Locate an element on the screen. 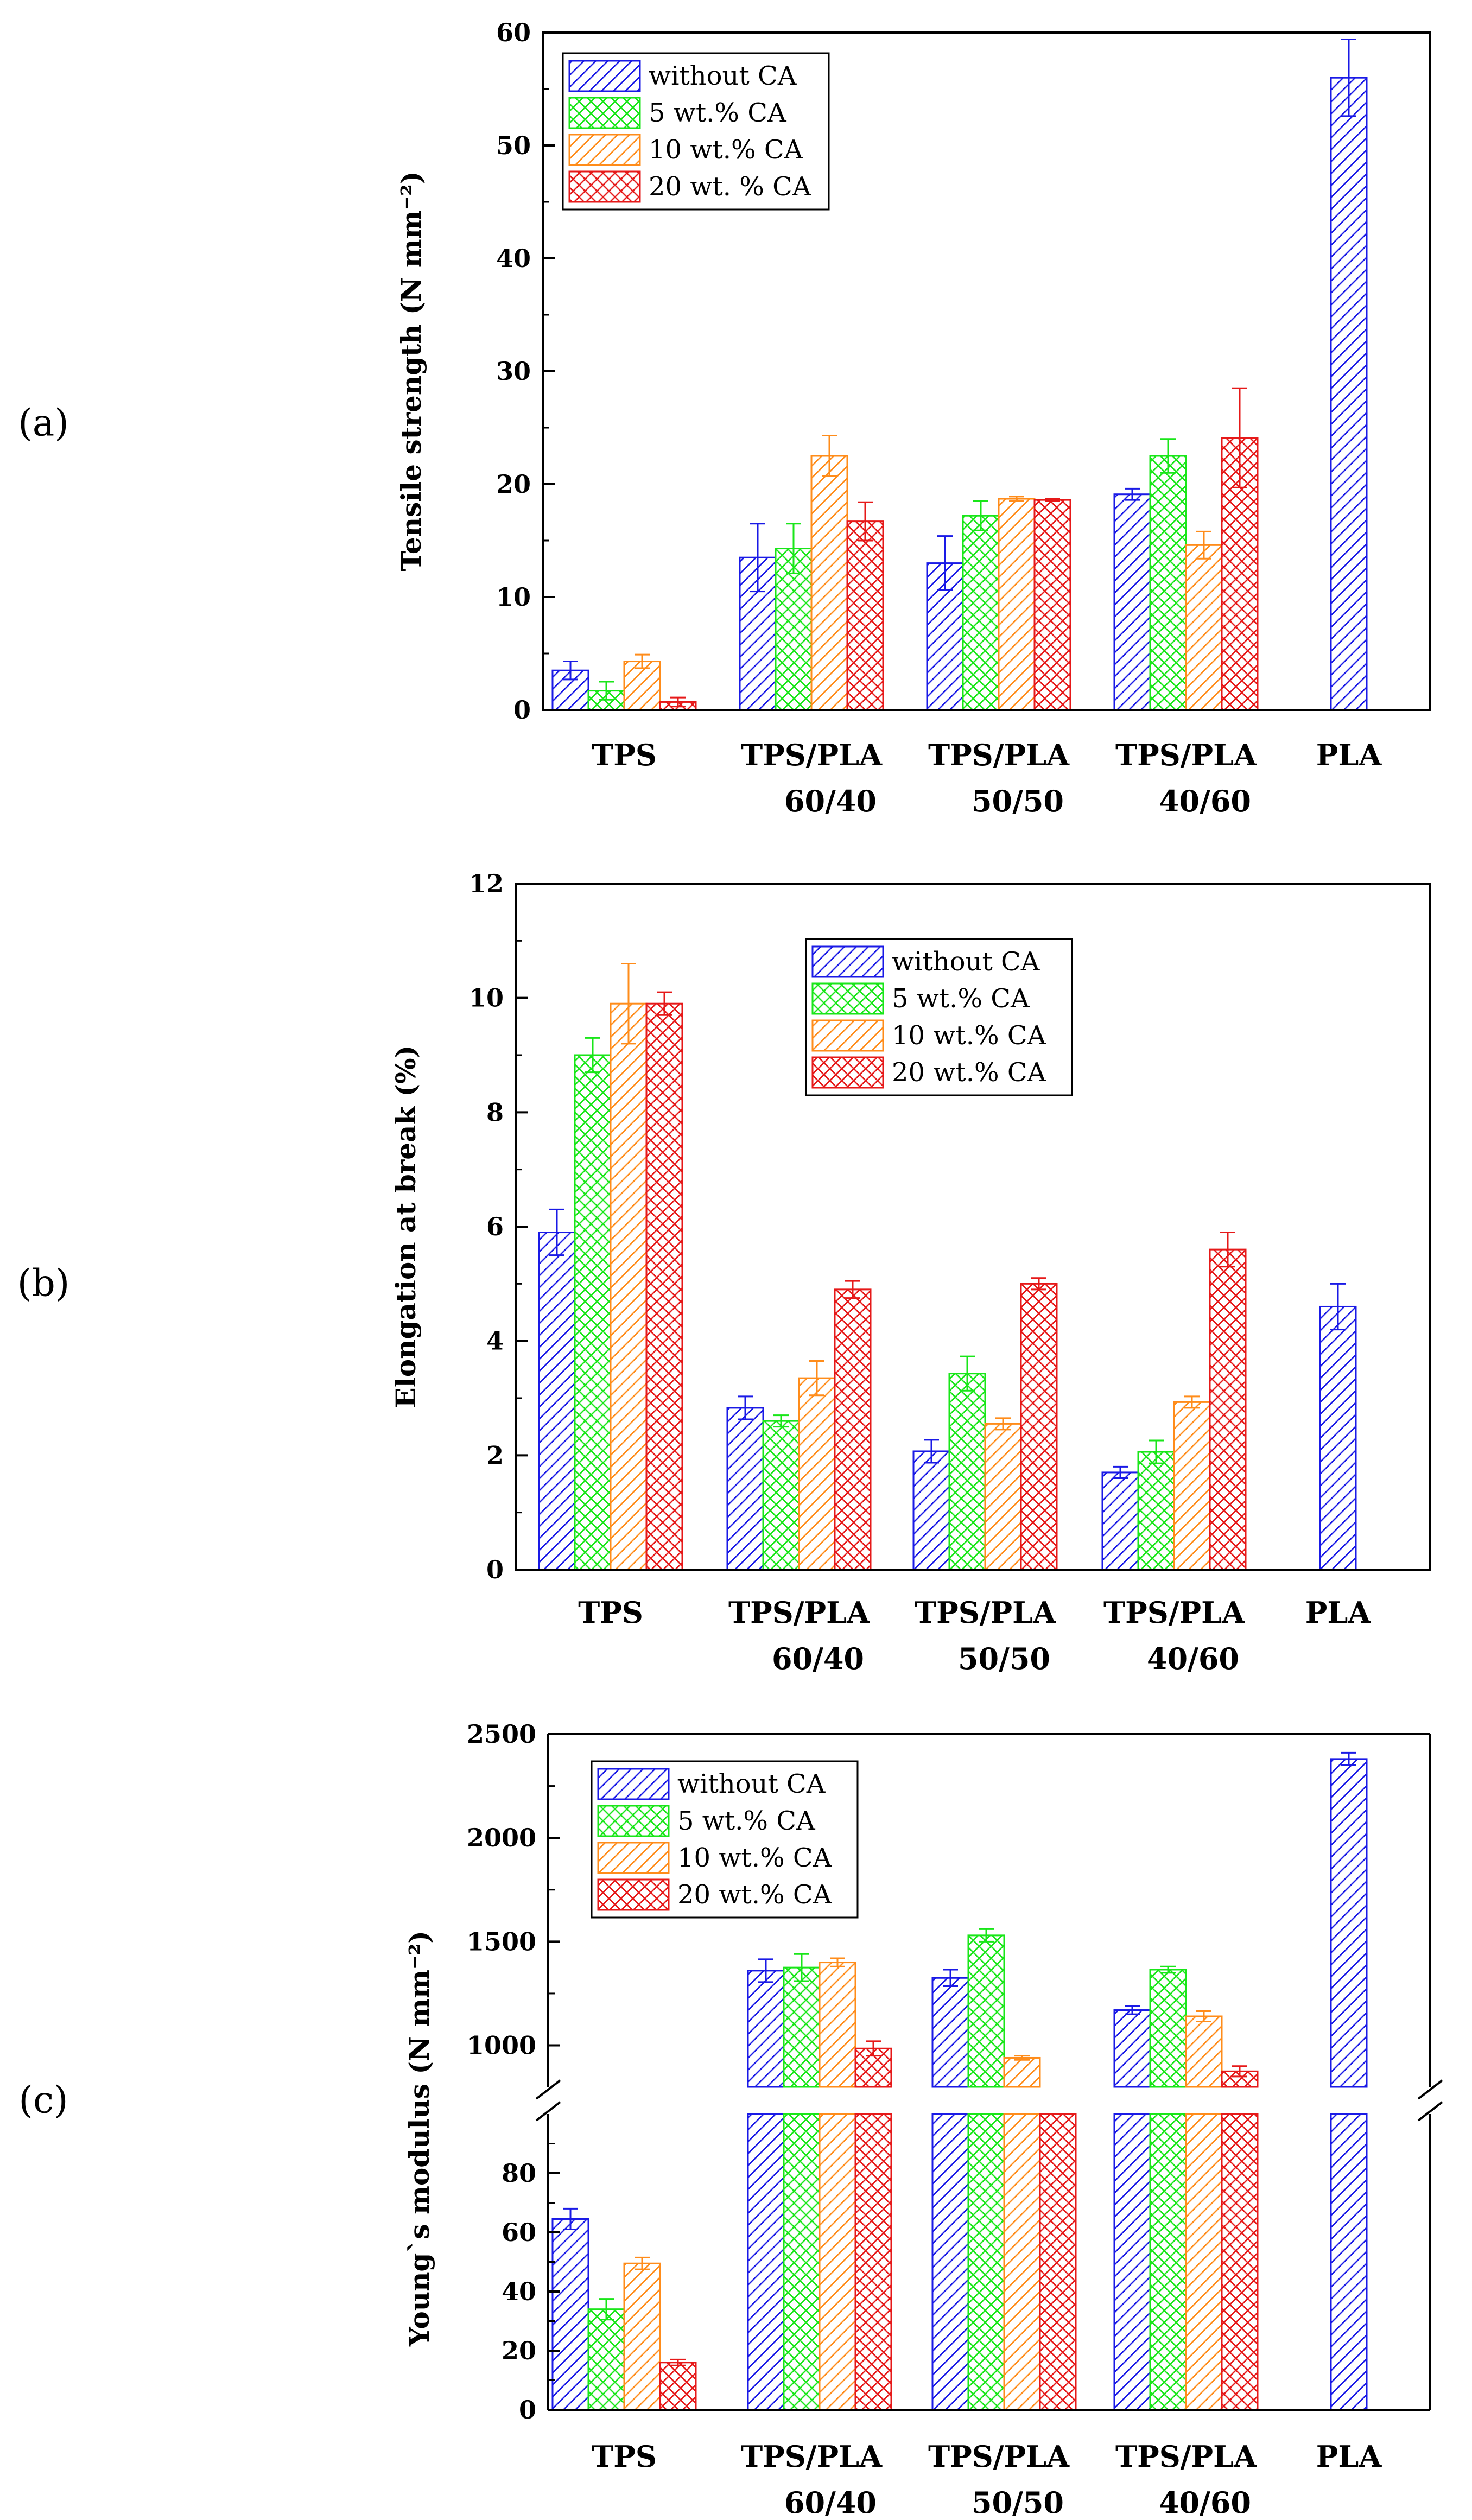 The width and height of the screenshot is (1472, 2520). y-axis-title: Elongation at break (%) is located at coordinates (406, 1226).